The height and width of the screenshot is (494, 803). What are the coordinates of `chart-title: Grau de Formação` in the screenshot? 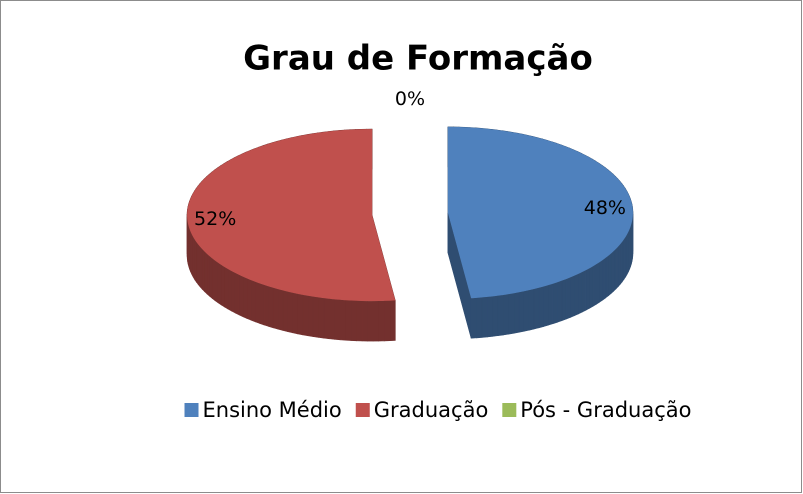 It's located at (418, 59).